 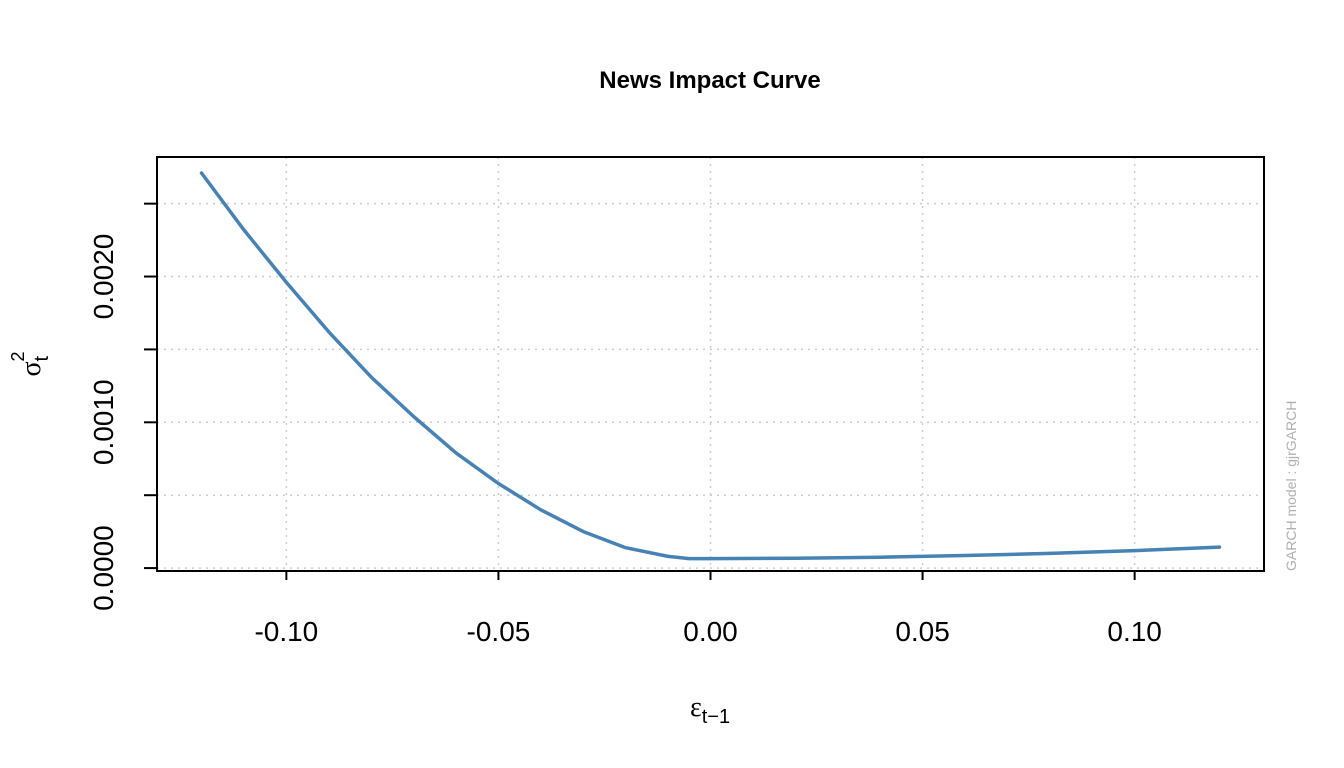 I want to click on x-tick-label-2: 0.00, so click(x=710, y=631).